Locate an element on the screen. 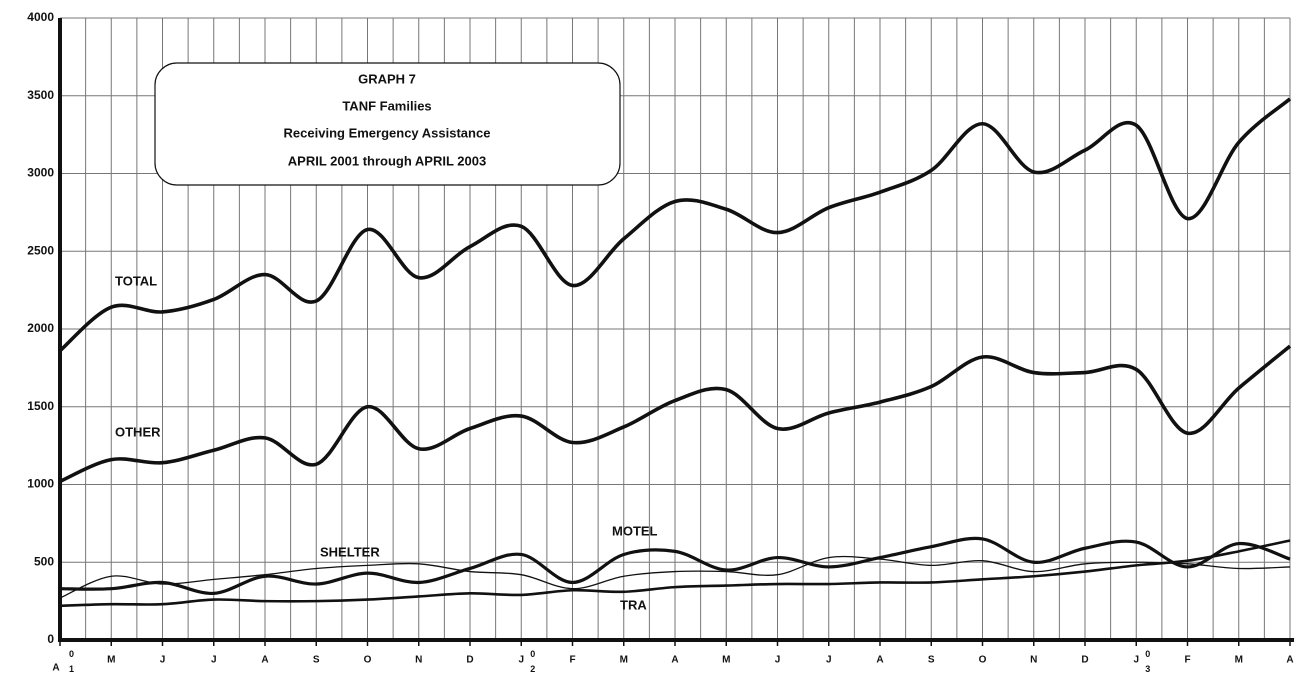 Image resolution: width=1300 pixels, height=679 pixels. y-tick-label: 1000 is located at coordinates (40, 484).